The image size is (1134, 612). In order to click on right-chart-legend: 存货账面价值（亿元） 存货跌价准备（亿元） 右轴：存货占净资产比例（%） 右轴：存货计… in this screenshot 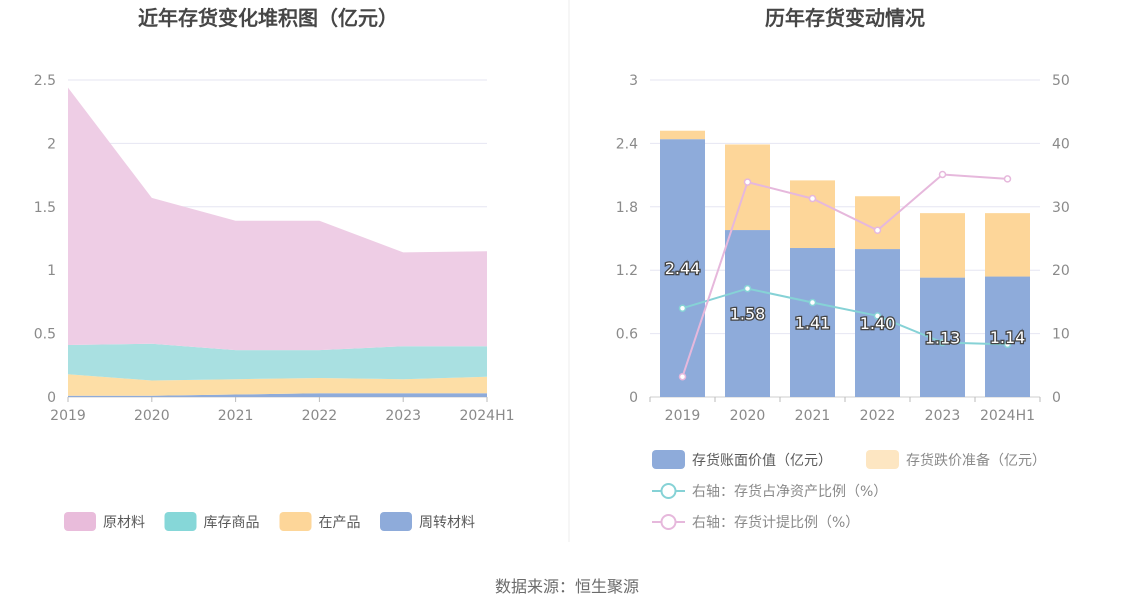, I will do `click(849, 490)`.